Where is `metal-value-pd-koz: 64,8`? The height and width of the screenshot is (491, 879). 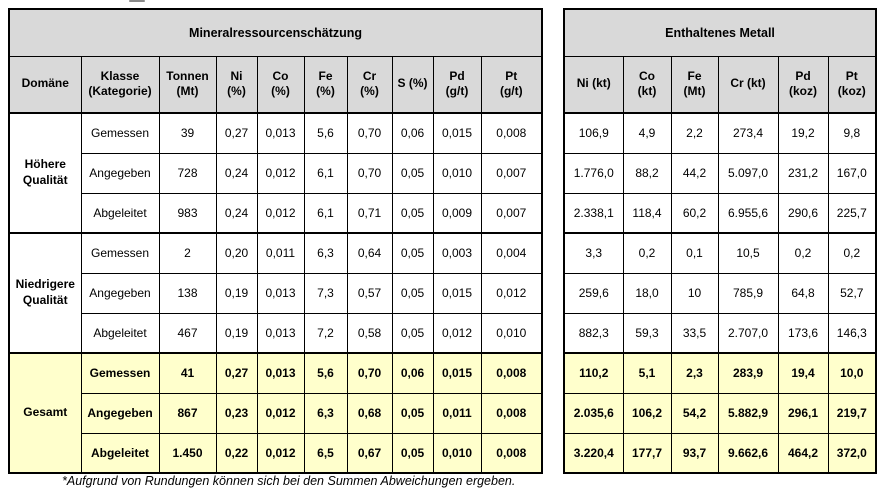 metal-value-pd-koz: 64,8 is located at coordinates (803, 293).